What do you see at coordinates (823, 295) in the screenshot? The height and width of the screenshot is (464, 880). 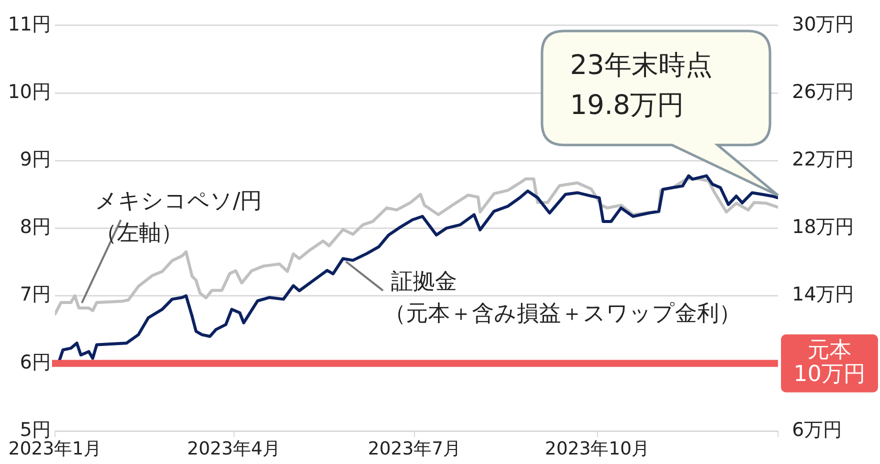 I see `y2-tick-label: 14万円` at bounding box center [823, 295].